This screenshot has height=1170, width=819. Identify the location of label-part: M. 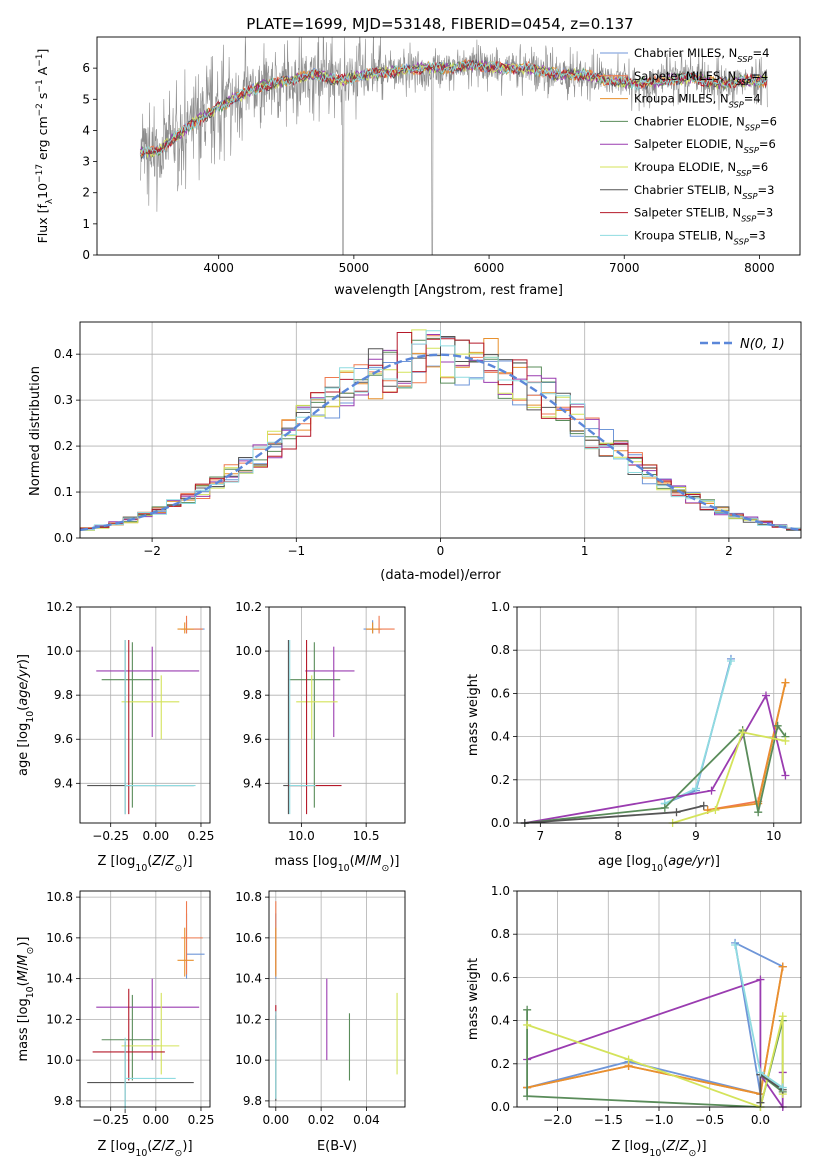
(23, 975).